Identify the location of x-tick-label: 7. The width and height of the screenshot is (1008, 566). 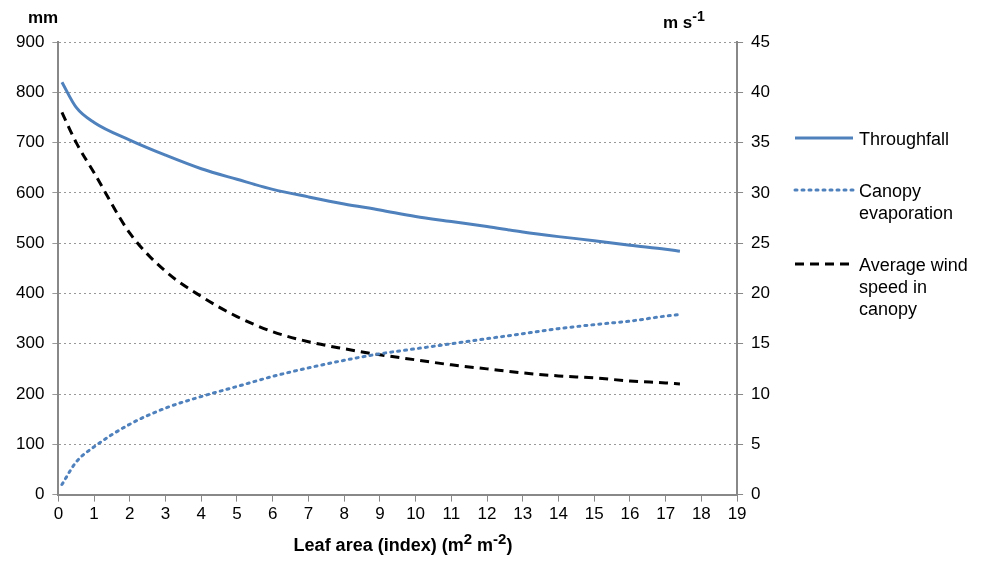
(308, 514).